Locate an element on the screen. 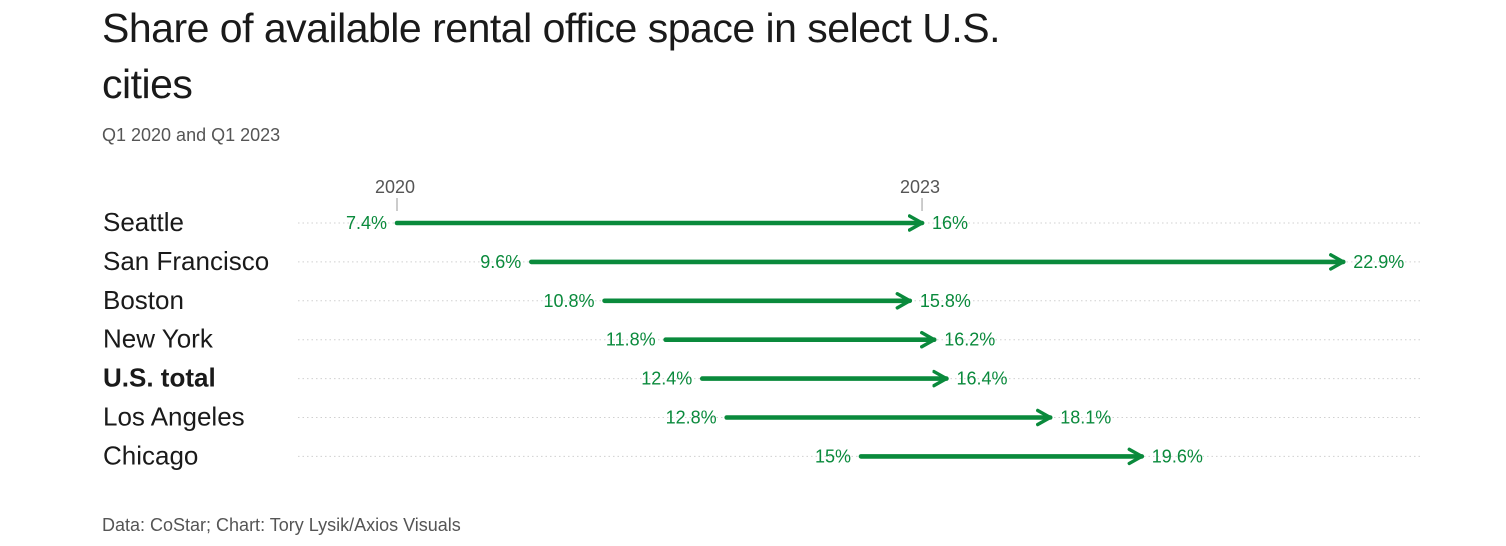  start-value-chicago: 15% is located at coordinates (833, 456).